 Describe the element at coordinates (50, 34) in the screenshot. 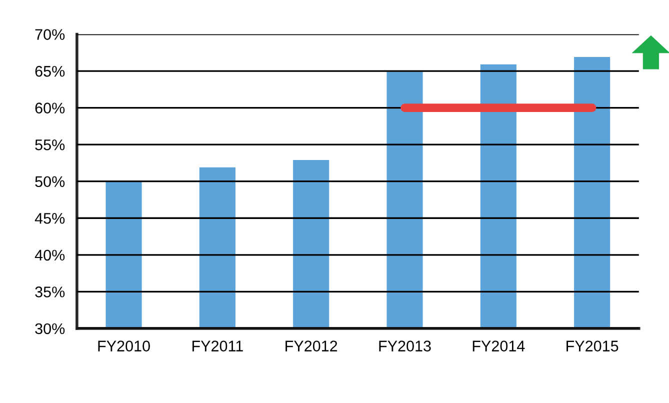

I see `y-tick-label: 70%` at that location.